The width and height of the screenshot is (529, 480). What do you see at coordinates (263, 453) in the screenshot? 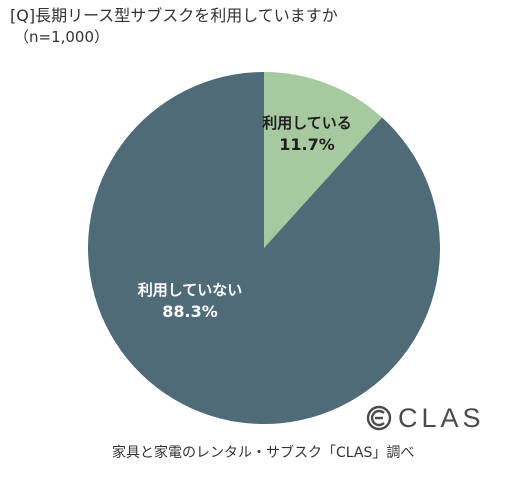
I see `source-credit: 家具と家電のレンタル・サブスク「CLAS」調べ` at bounding box center [263, 453].